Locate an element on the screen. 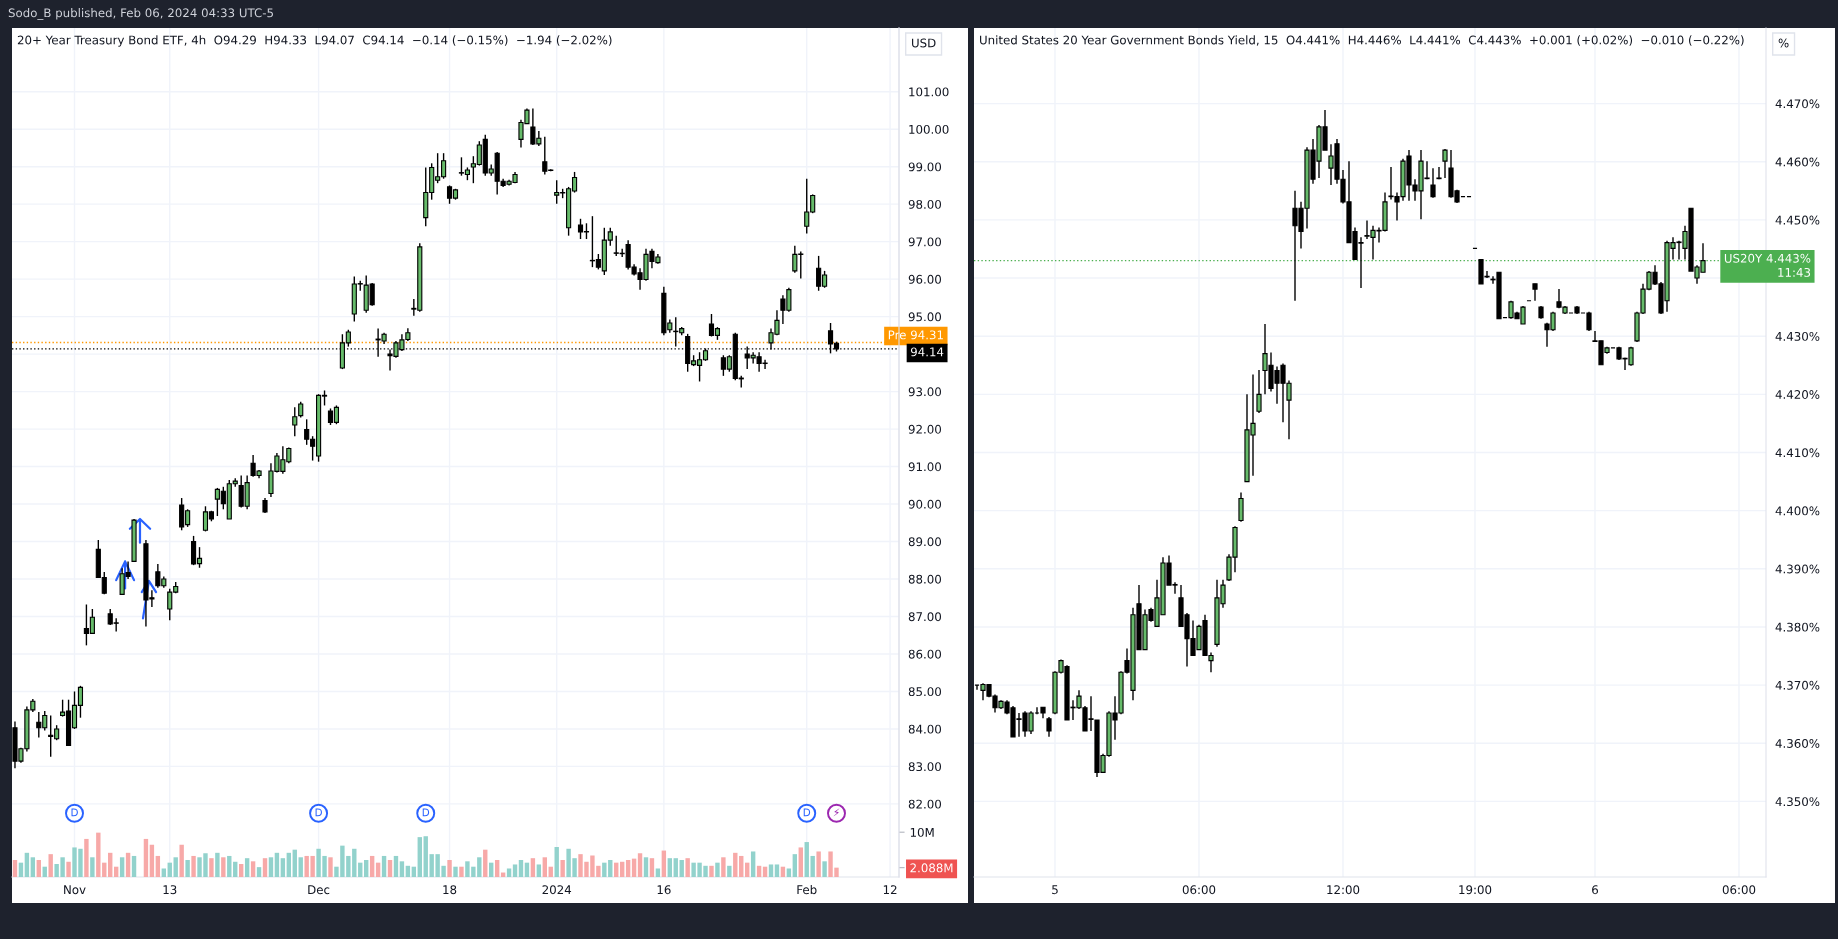  x-tick-label: 5 is located at coordinates (1055, 890).